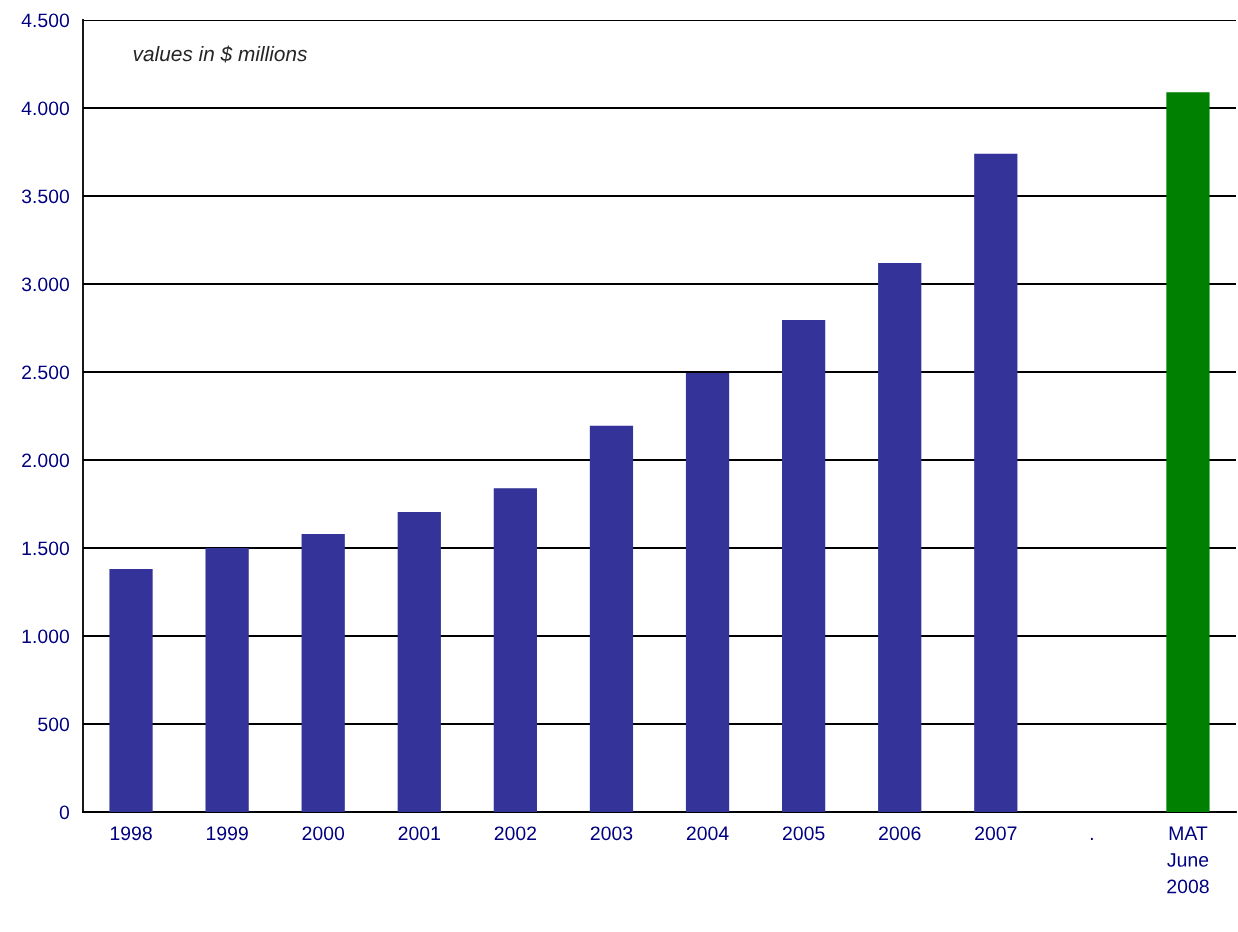 Image resolution: width=1238 pixels, height=932 pixels. I want to click on y-tick-label: 3.000, so click(45, 284).